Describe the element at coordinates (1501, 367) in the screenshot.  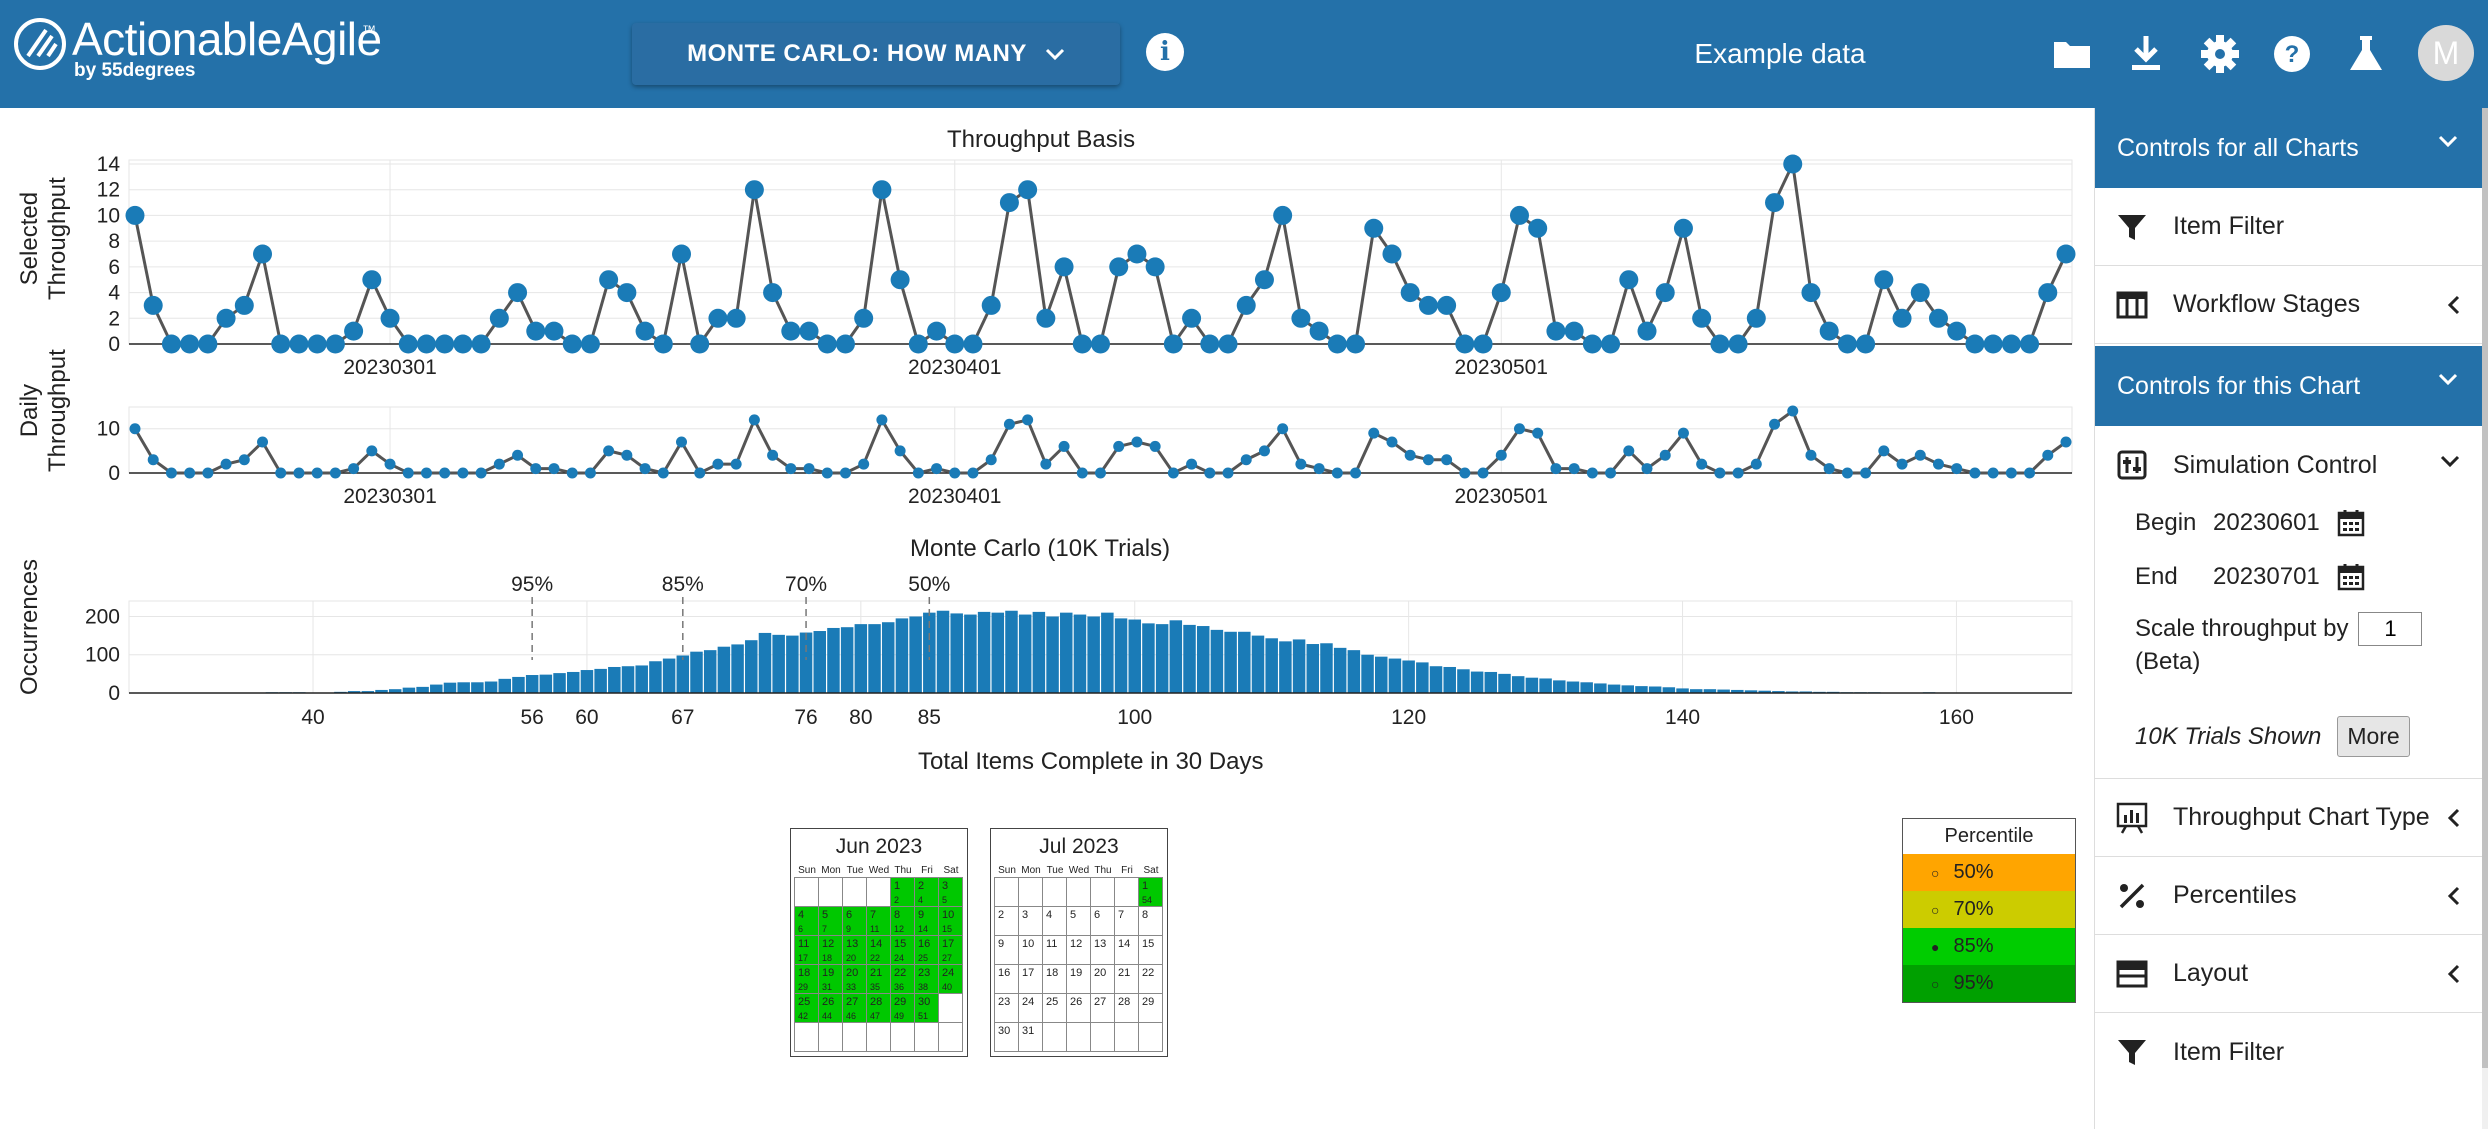
I see `throughput-xtick-label: 20230501` at that location.